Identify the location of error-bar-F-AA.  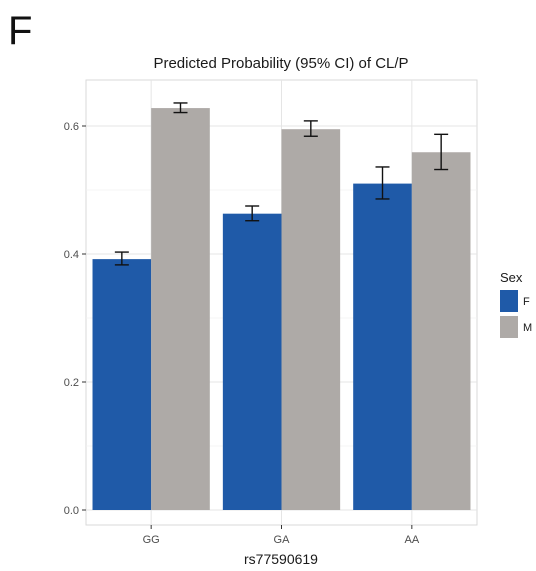
(382, 183).